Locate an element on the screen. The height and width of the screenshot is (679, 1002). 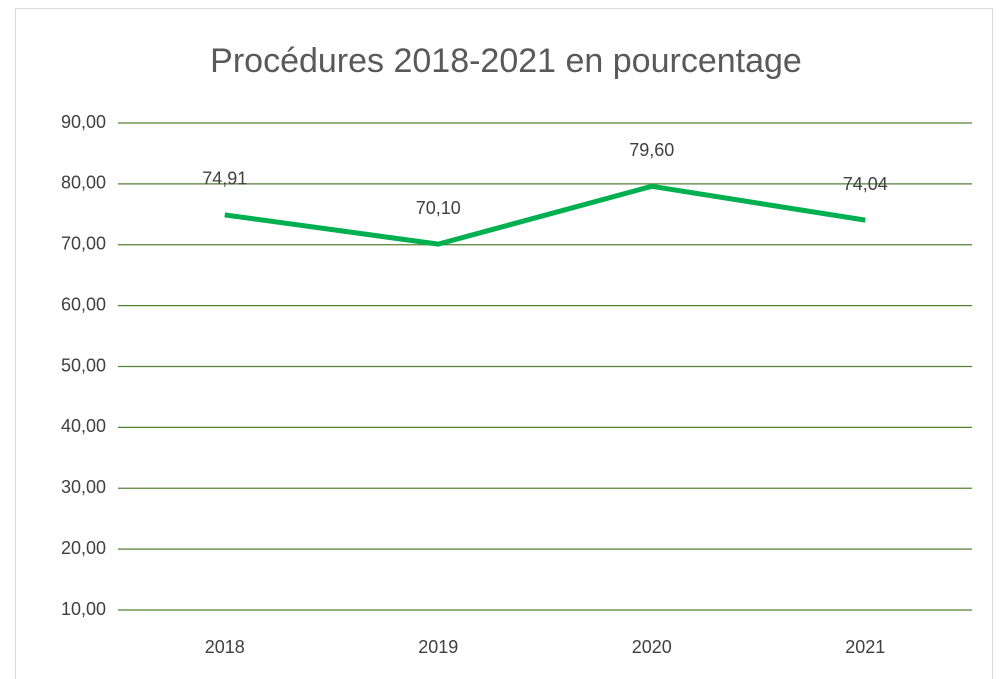
y-tick-label: 90,00 is located at coordinates (83, 122).